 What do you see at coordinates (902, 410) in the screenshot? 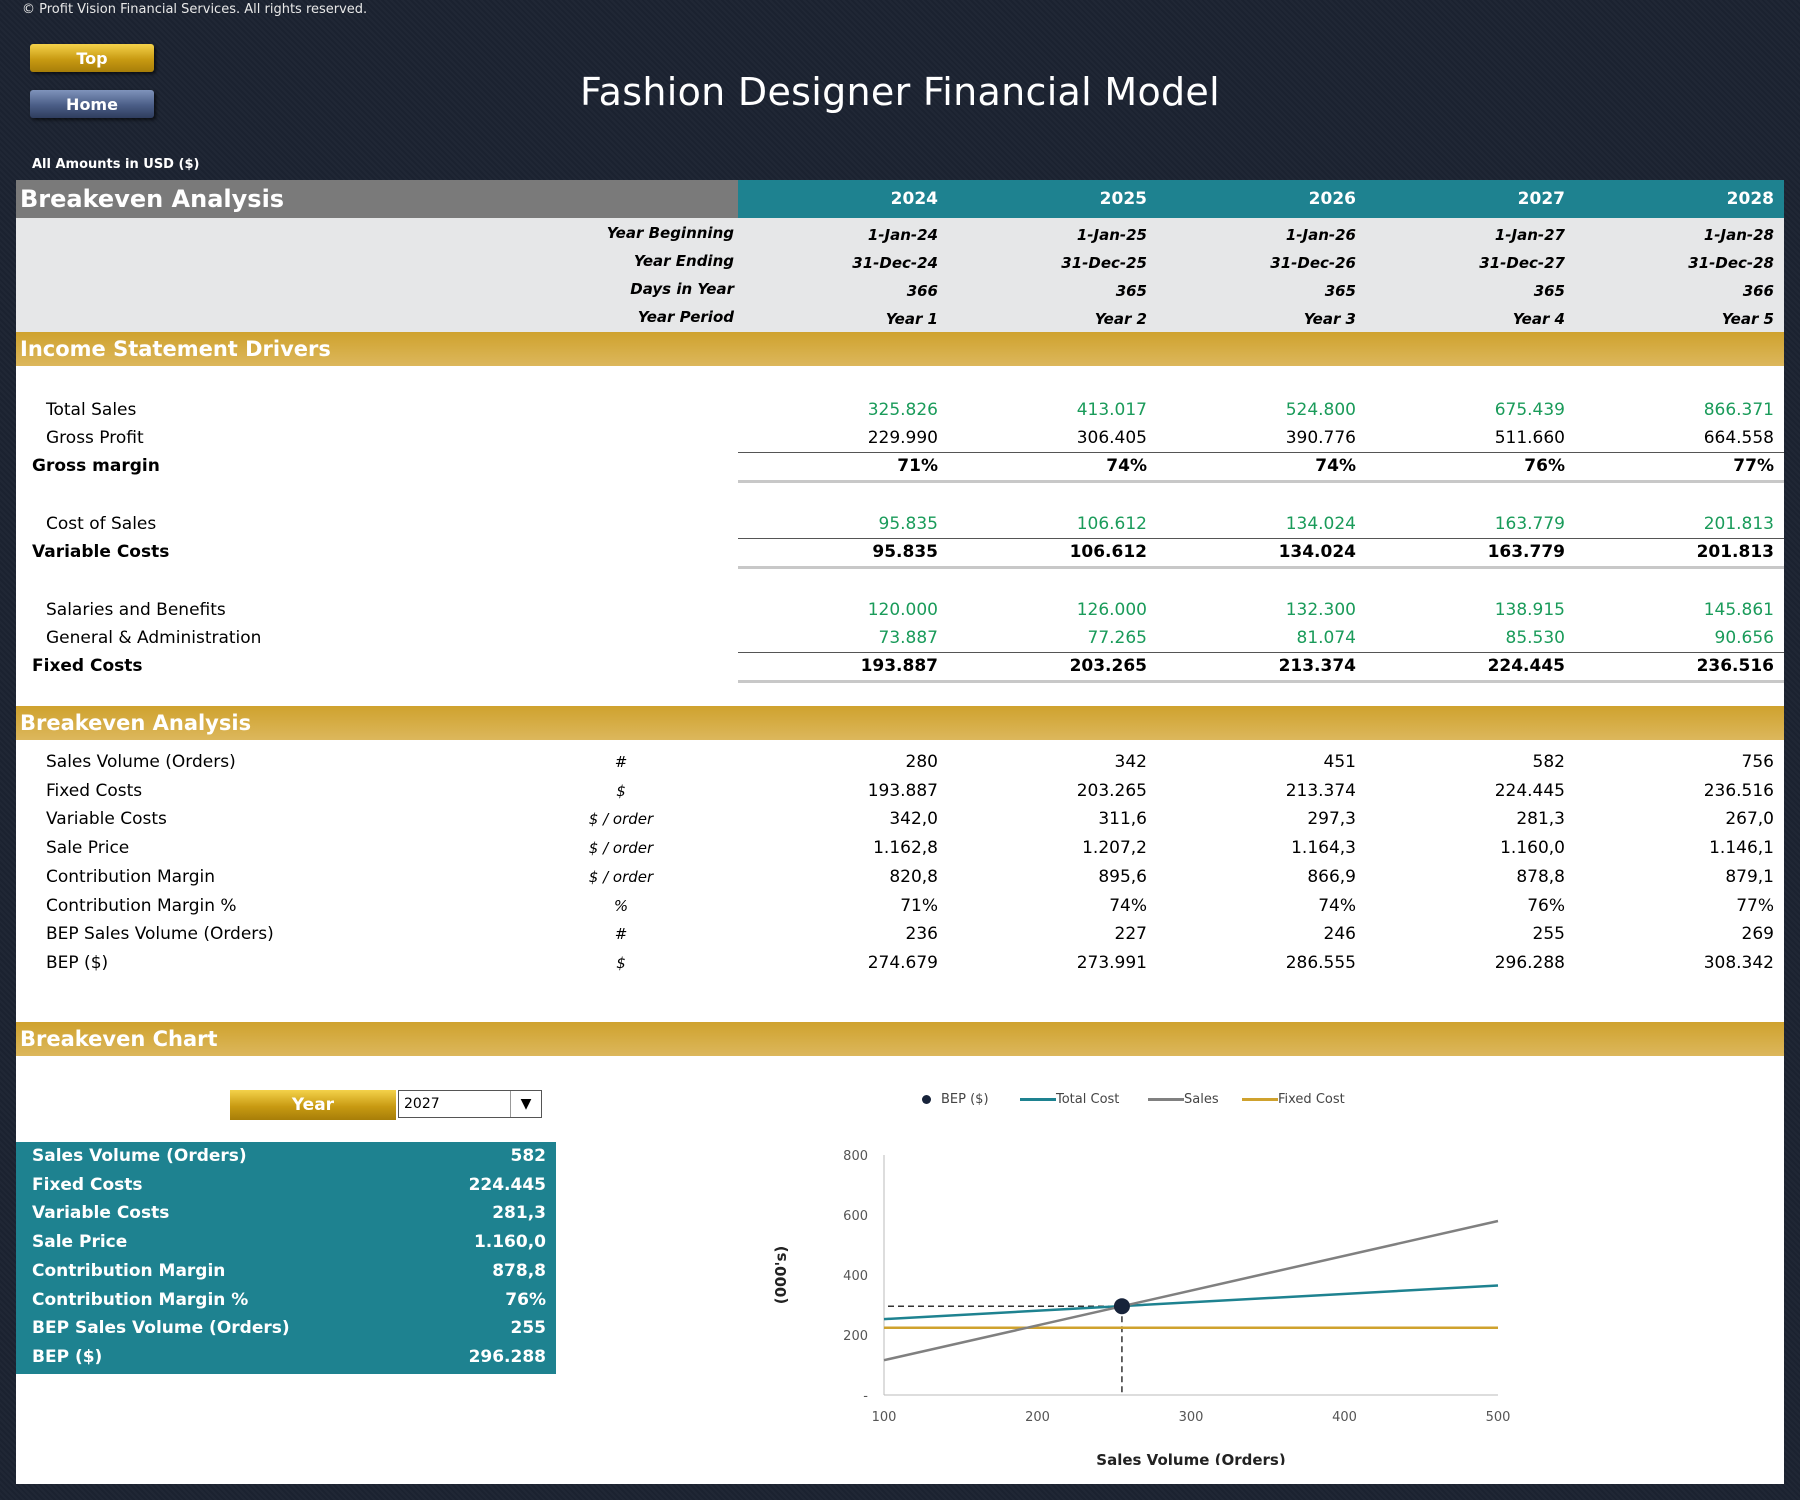
I see `total-sales-value: 325.826` at bounding box center [902, 410].